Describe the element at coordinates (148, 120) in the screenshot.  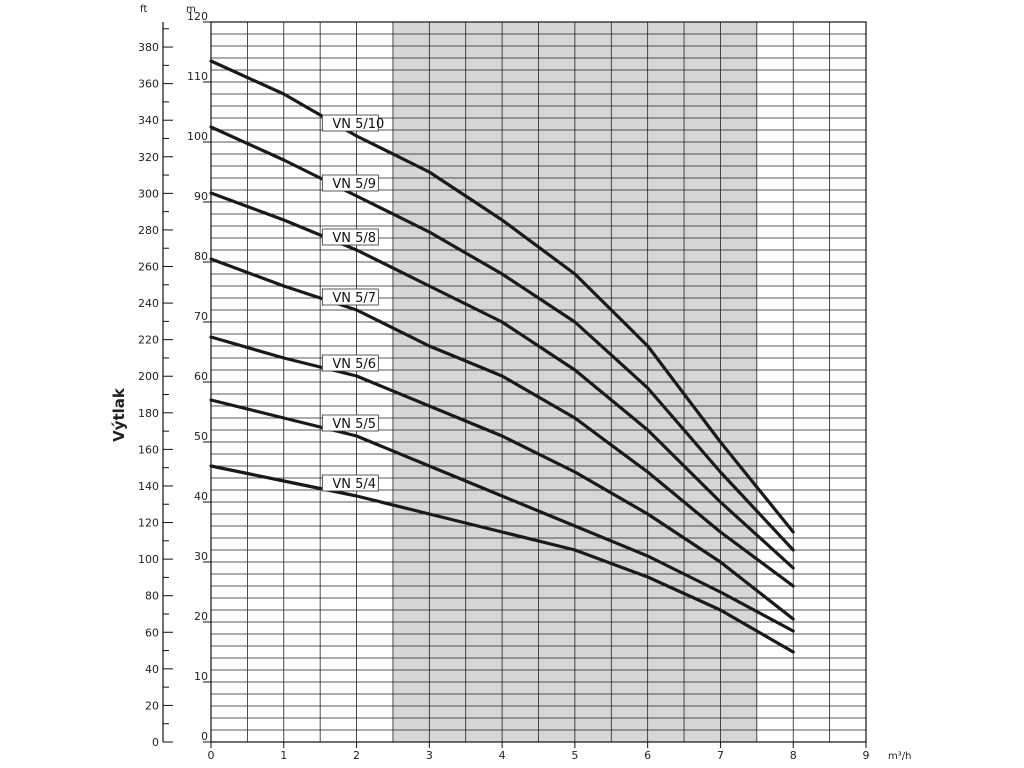
I see `y-ft-tick-label: 340` at that location.